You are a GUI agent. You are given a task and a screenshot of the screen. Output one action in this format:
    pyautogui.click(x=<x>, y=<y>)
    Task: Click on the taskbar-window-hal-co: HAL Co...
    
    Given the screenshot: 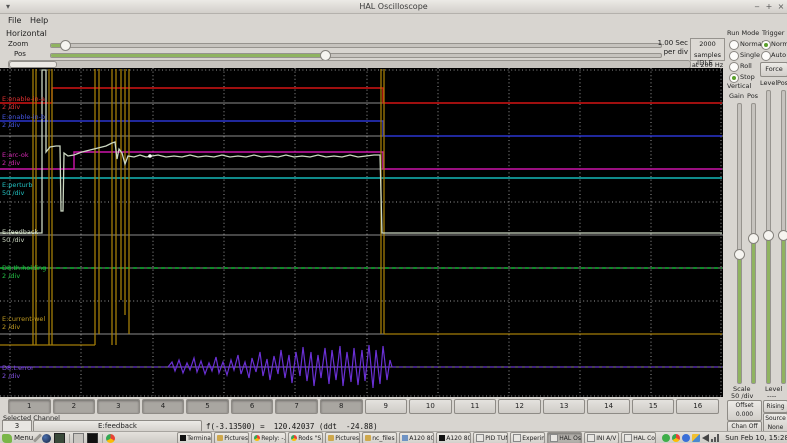 What is the action you would take?
    pyautogui.click(x=639, y=437)
    